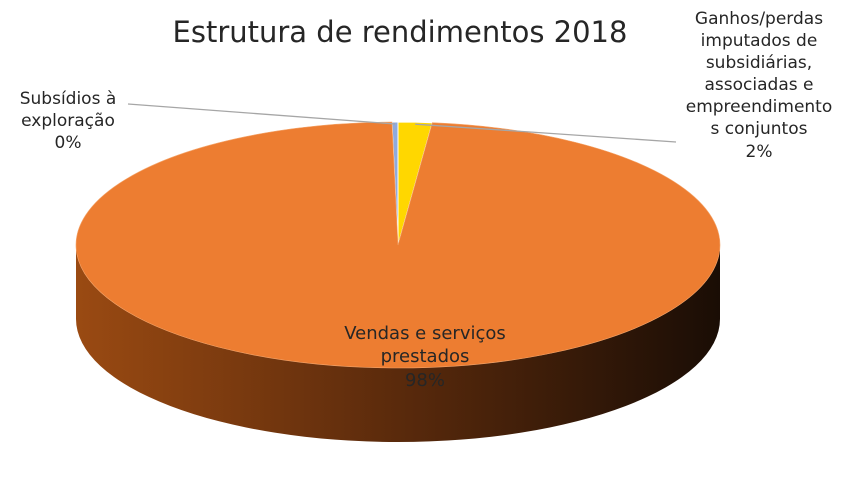  Describe the element at coordinates (759, 63) in the screenshot. I see `label-line: subsidiárias,` at that location.